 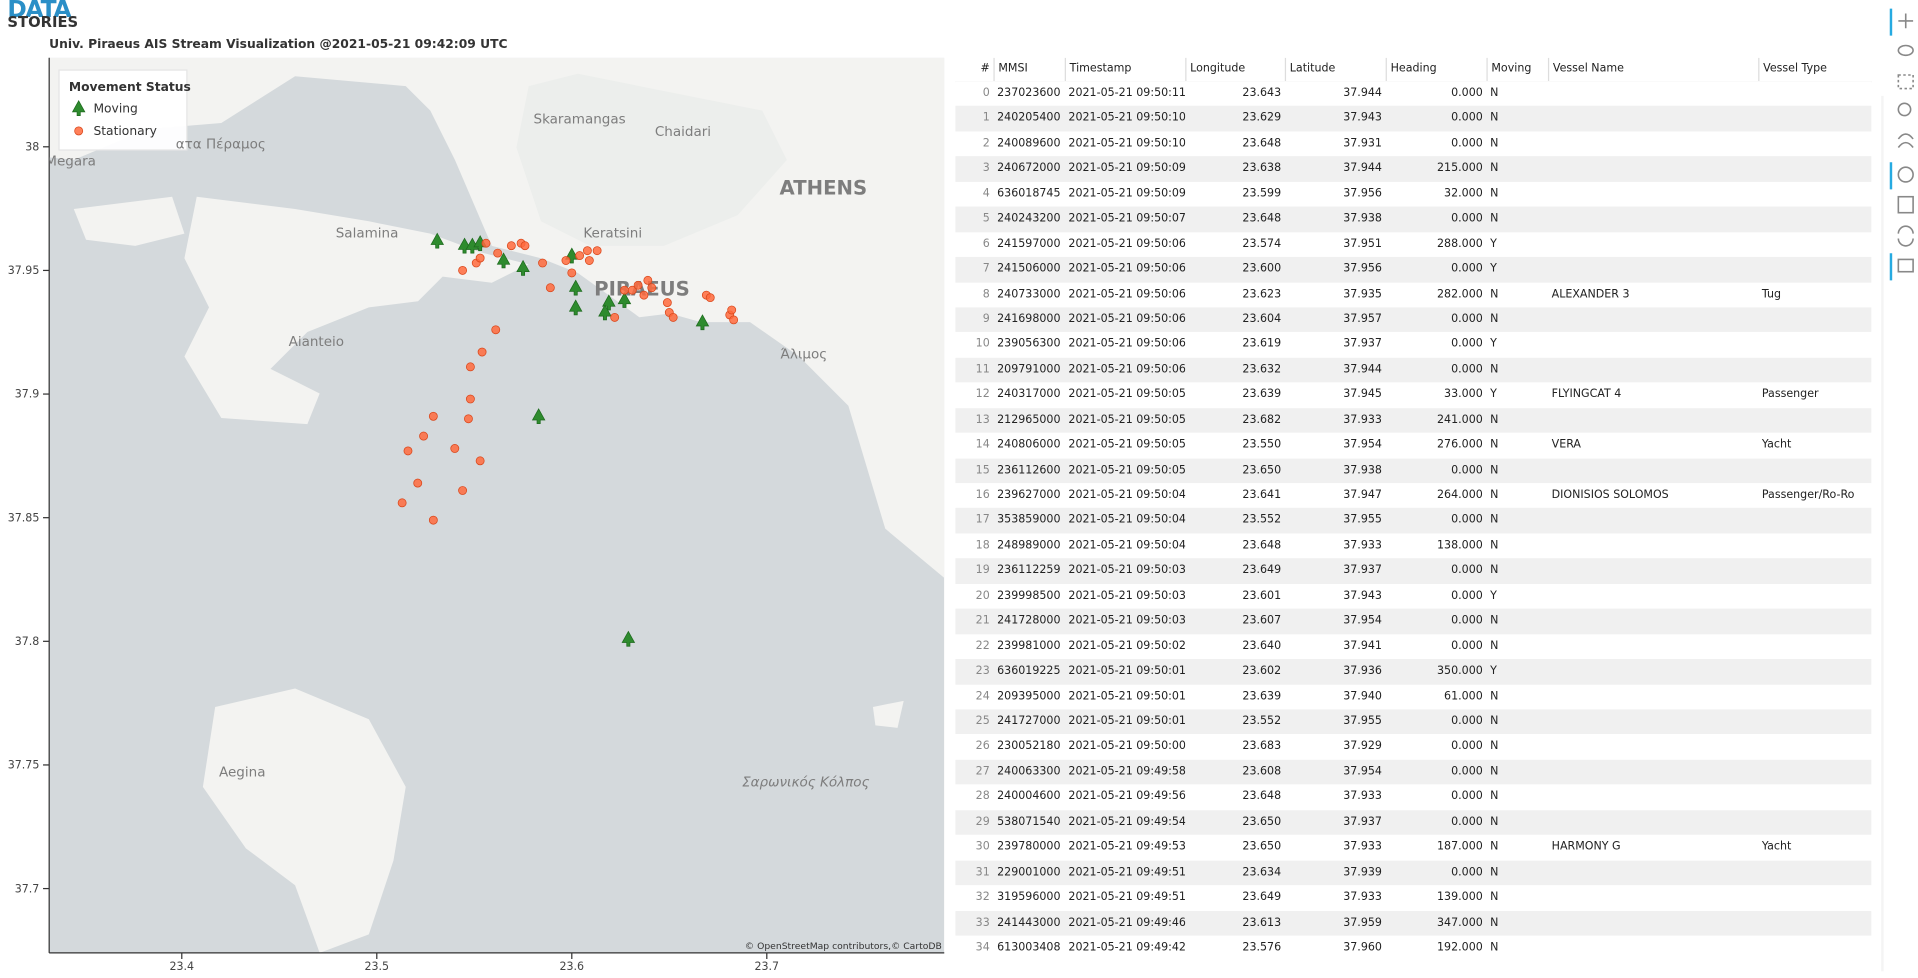 I want to click on row-index: 29, so click(x=982, y=822).